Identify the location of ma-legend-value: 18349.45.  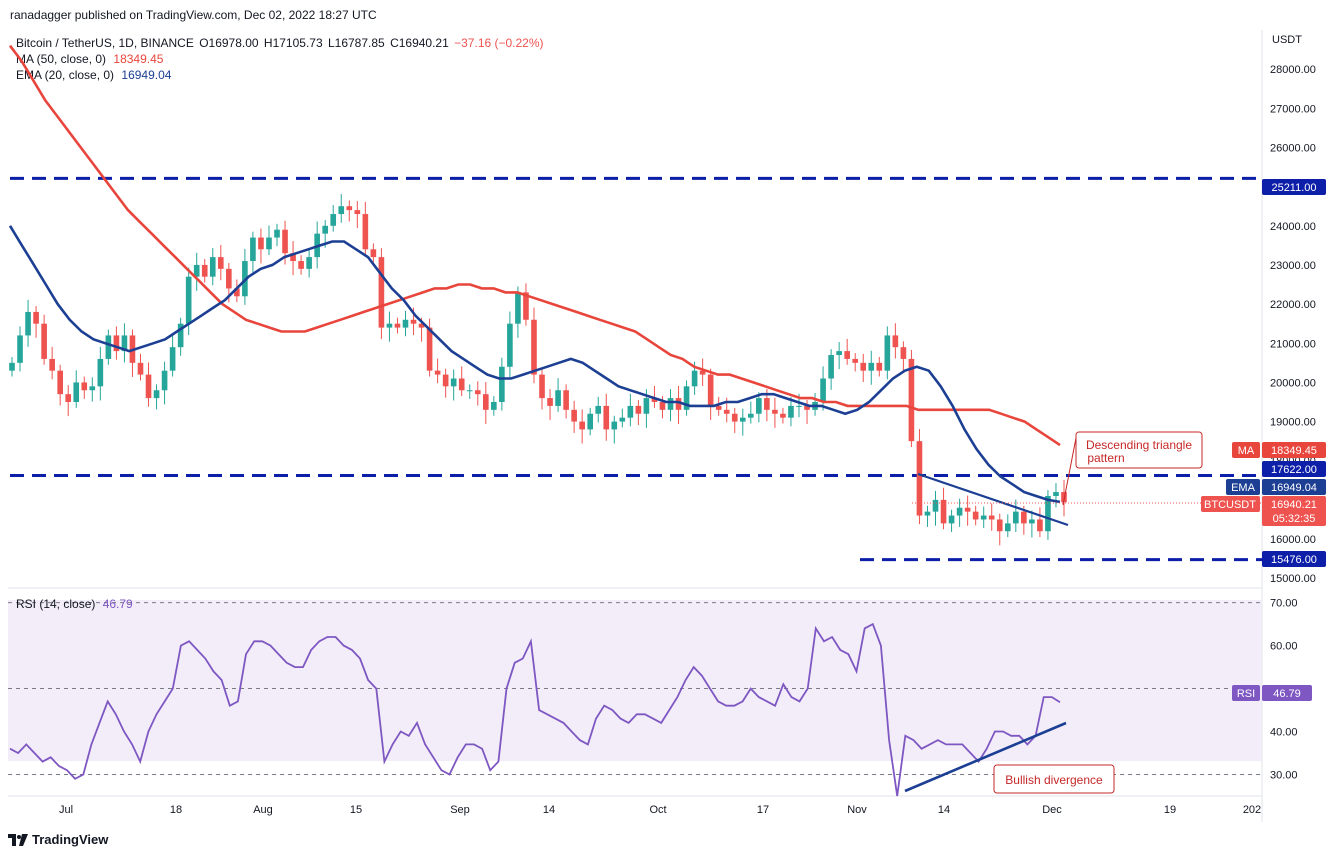
(138, 59).